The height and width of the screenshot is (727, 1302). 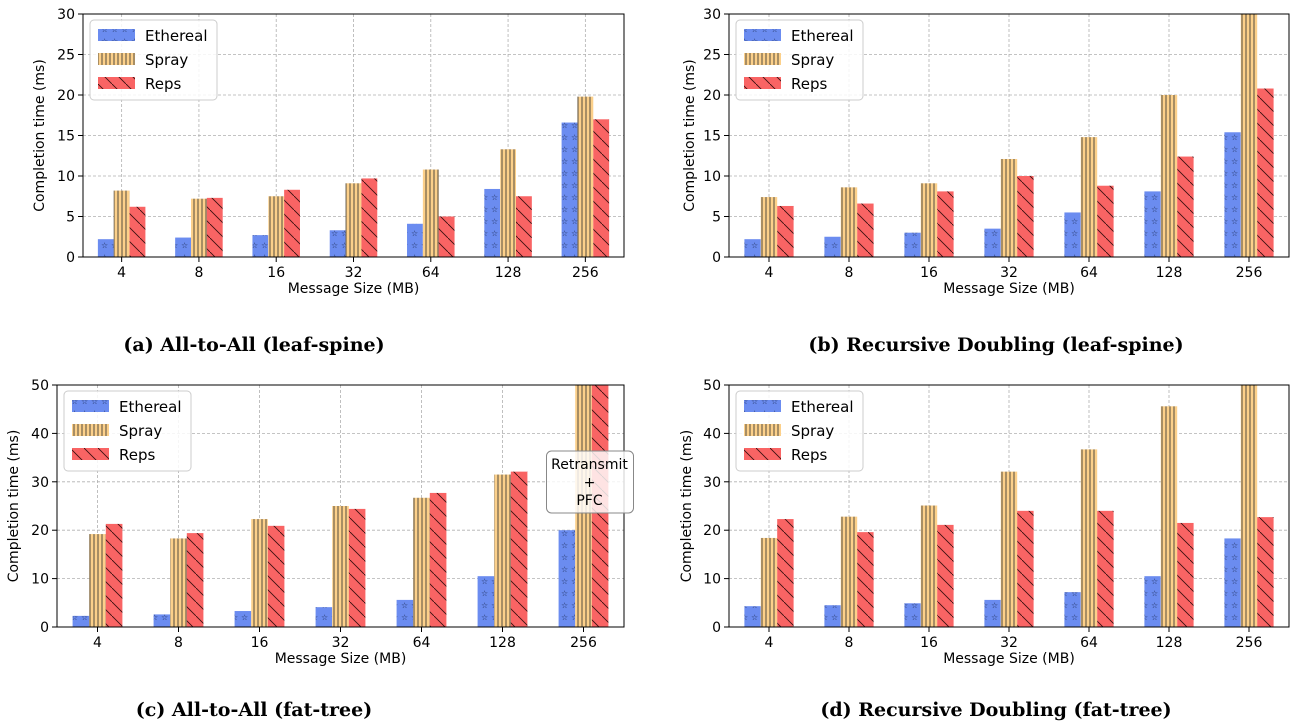 I want to click on y-tick-label: 40, so click(x=40, y=434).